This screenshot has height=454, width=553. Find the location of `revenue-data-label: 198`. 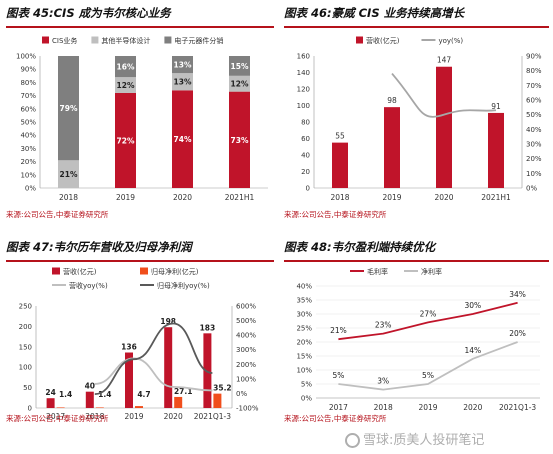

revenue-data-label: 198 is located at coordinates (168, 321).